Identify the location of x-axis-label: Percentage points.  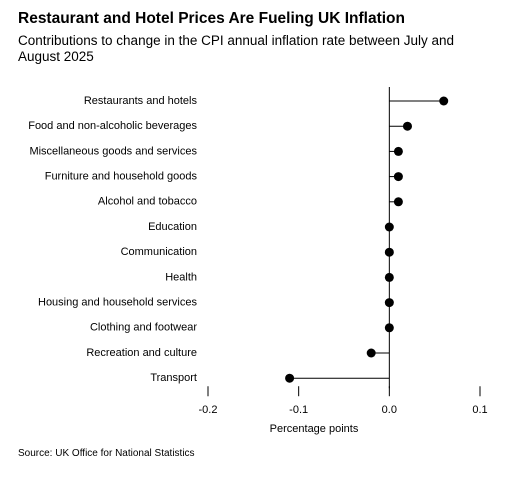
(314, 429).